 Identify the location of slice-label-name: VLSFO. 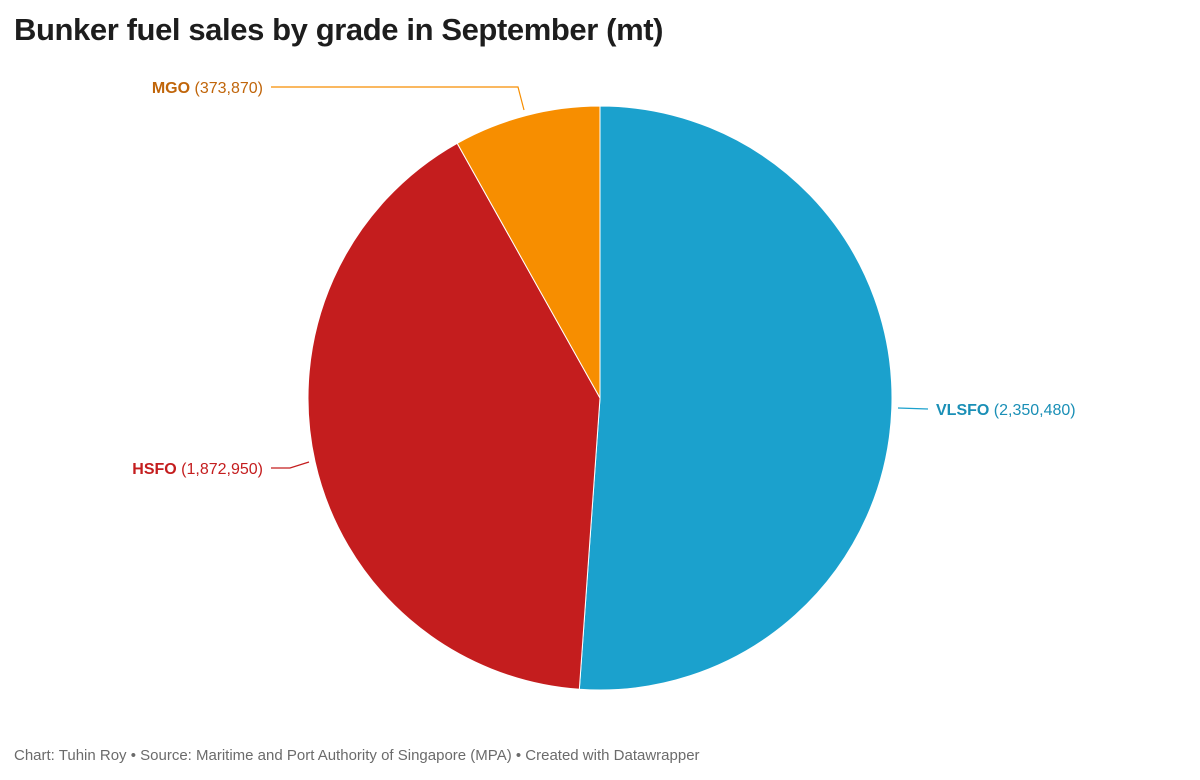
(962, 410).